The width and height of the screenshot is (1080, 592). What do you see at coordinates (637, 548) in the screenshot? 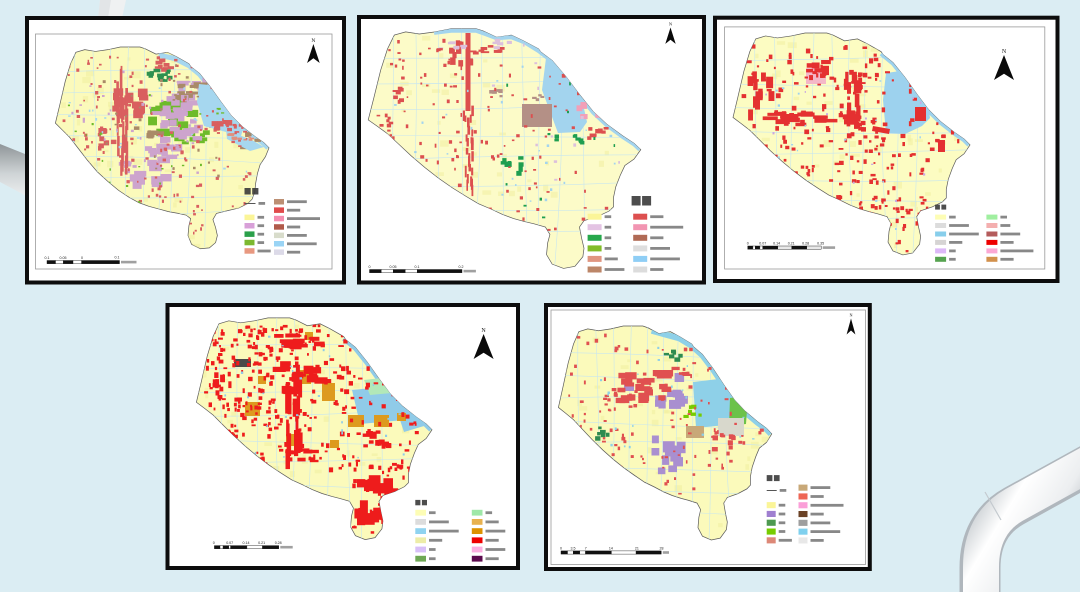
I see `svg-text: 21` at bounding box center [637, 548].